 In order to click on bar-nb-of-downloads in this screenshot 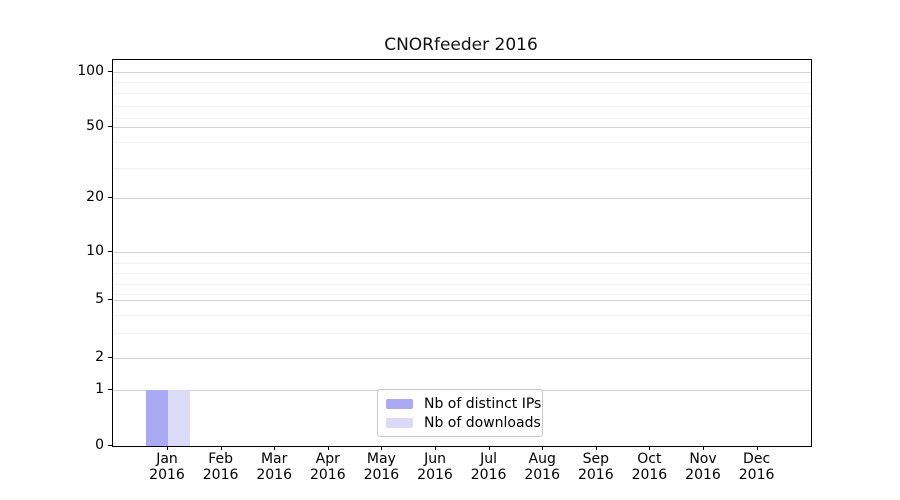, I will do `click(179, 418)`.